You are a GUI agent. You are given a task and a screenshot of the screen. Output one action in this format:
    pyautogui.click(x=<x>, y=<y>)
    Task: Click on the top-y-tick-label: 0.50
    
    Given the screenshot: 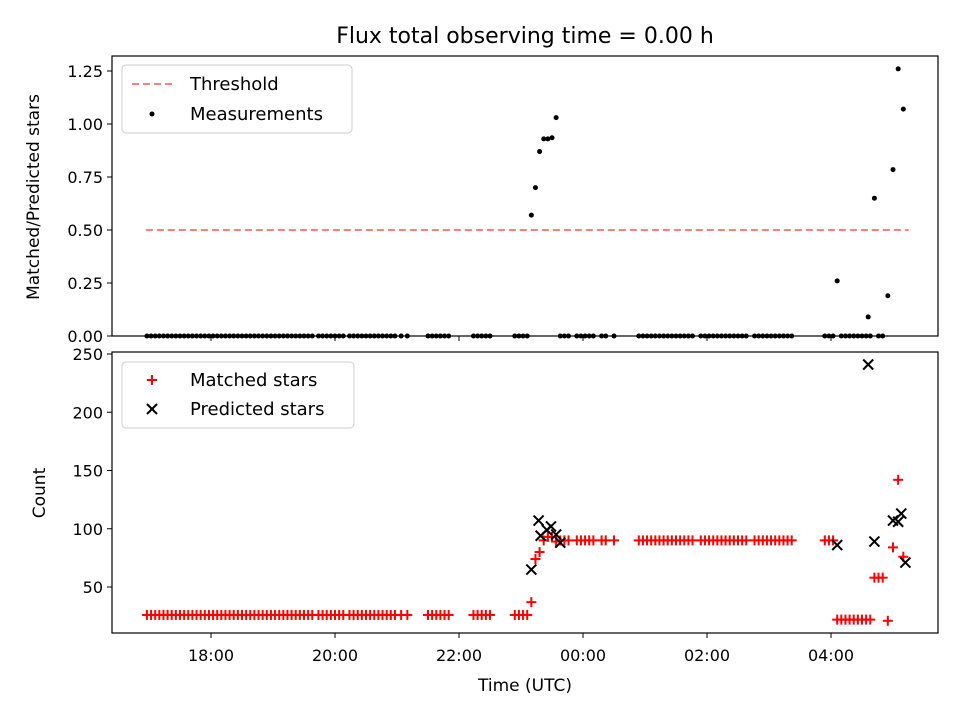 What is the action you would take?
    pyautogui.click(x=85, y=230)
    